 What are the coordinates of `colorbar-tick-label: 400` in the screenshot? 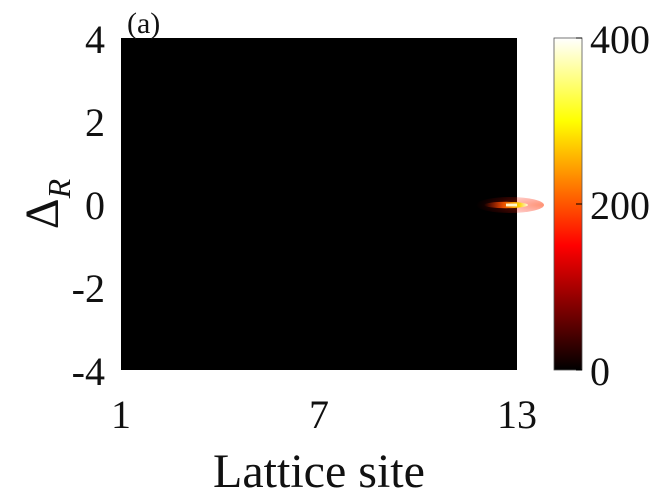 It's located at (620, 39).